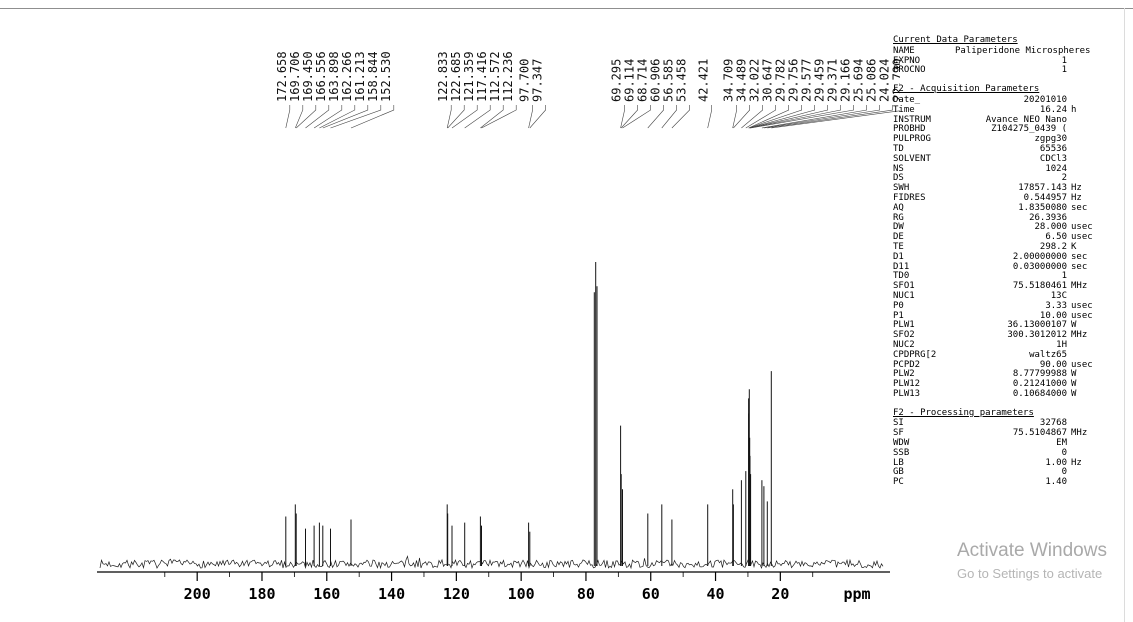 The image size is (1133, 622). What do you see at coordinates (898, 462) in the screenshot?
I see `parameter-name: LB` at bounding box center [898, 462].